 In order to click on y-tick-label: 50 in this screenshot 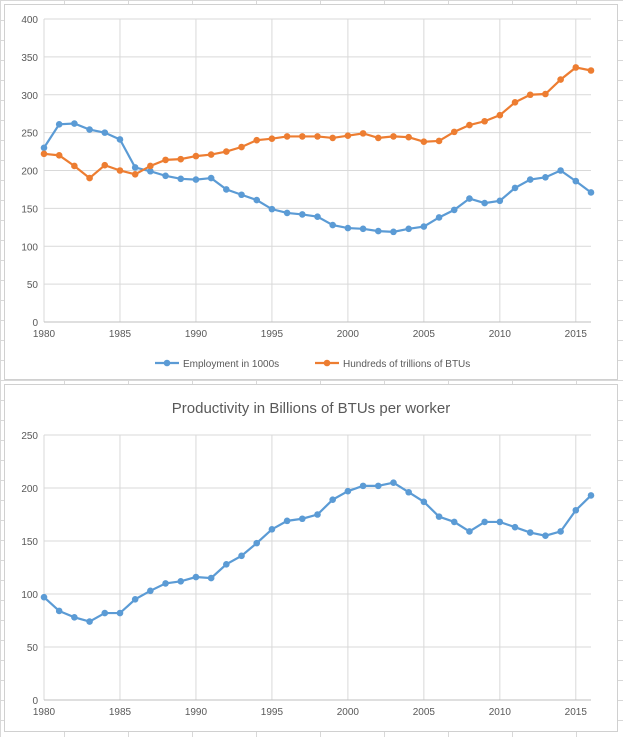, I will do `click(33, 285)`.